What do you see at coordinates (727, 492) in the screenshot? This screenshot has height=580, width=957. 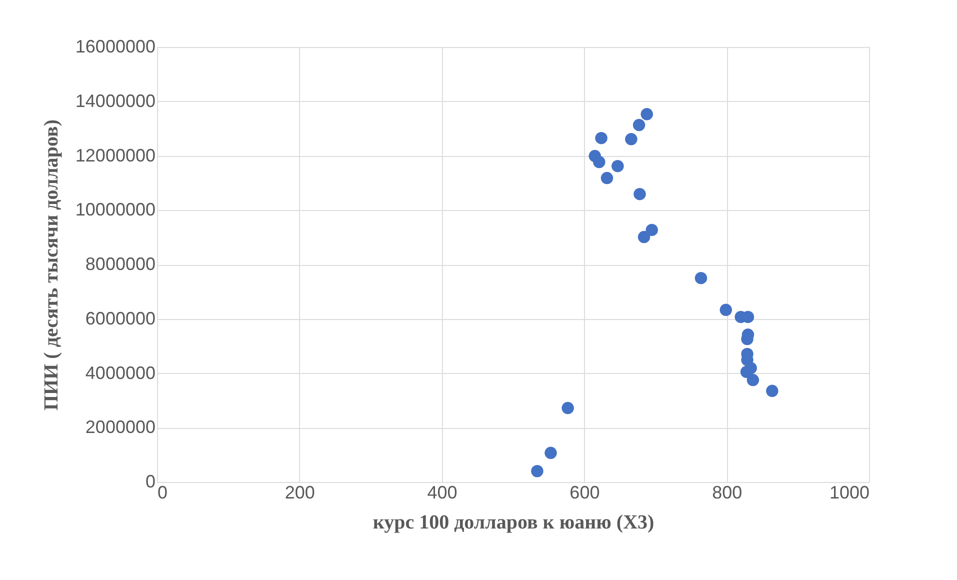 I see `x-tick-label: 800` at bounding box center [727, 492].